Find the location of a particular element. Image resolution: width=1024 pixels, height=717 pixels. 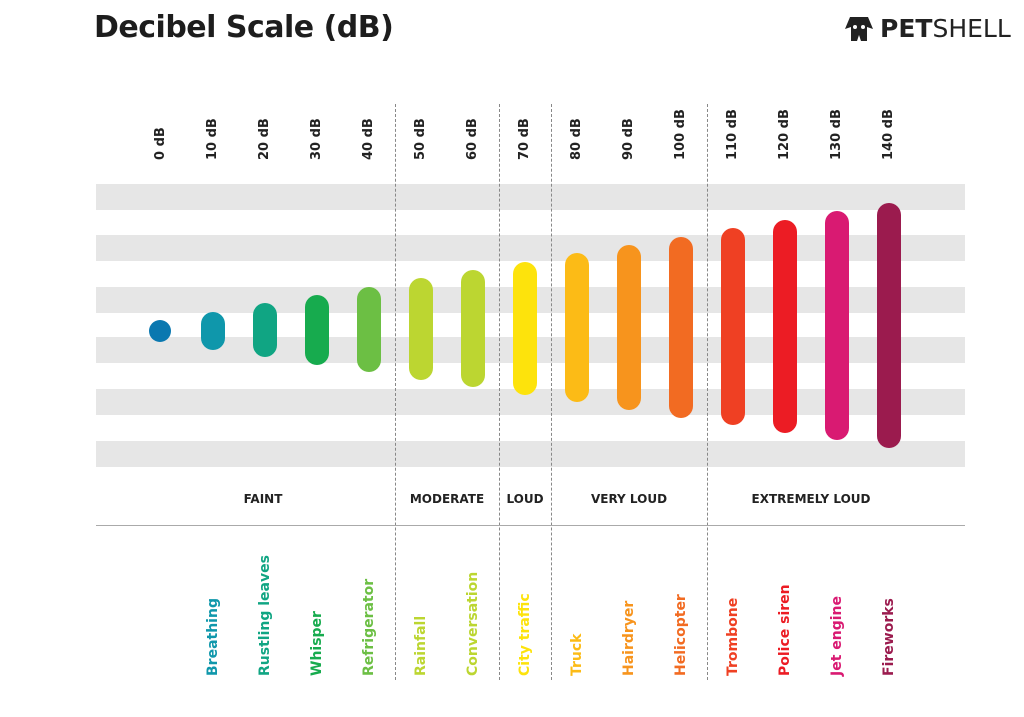

source-label: Fireworks is located at coordinates (889, 637).